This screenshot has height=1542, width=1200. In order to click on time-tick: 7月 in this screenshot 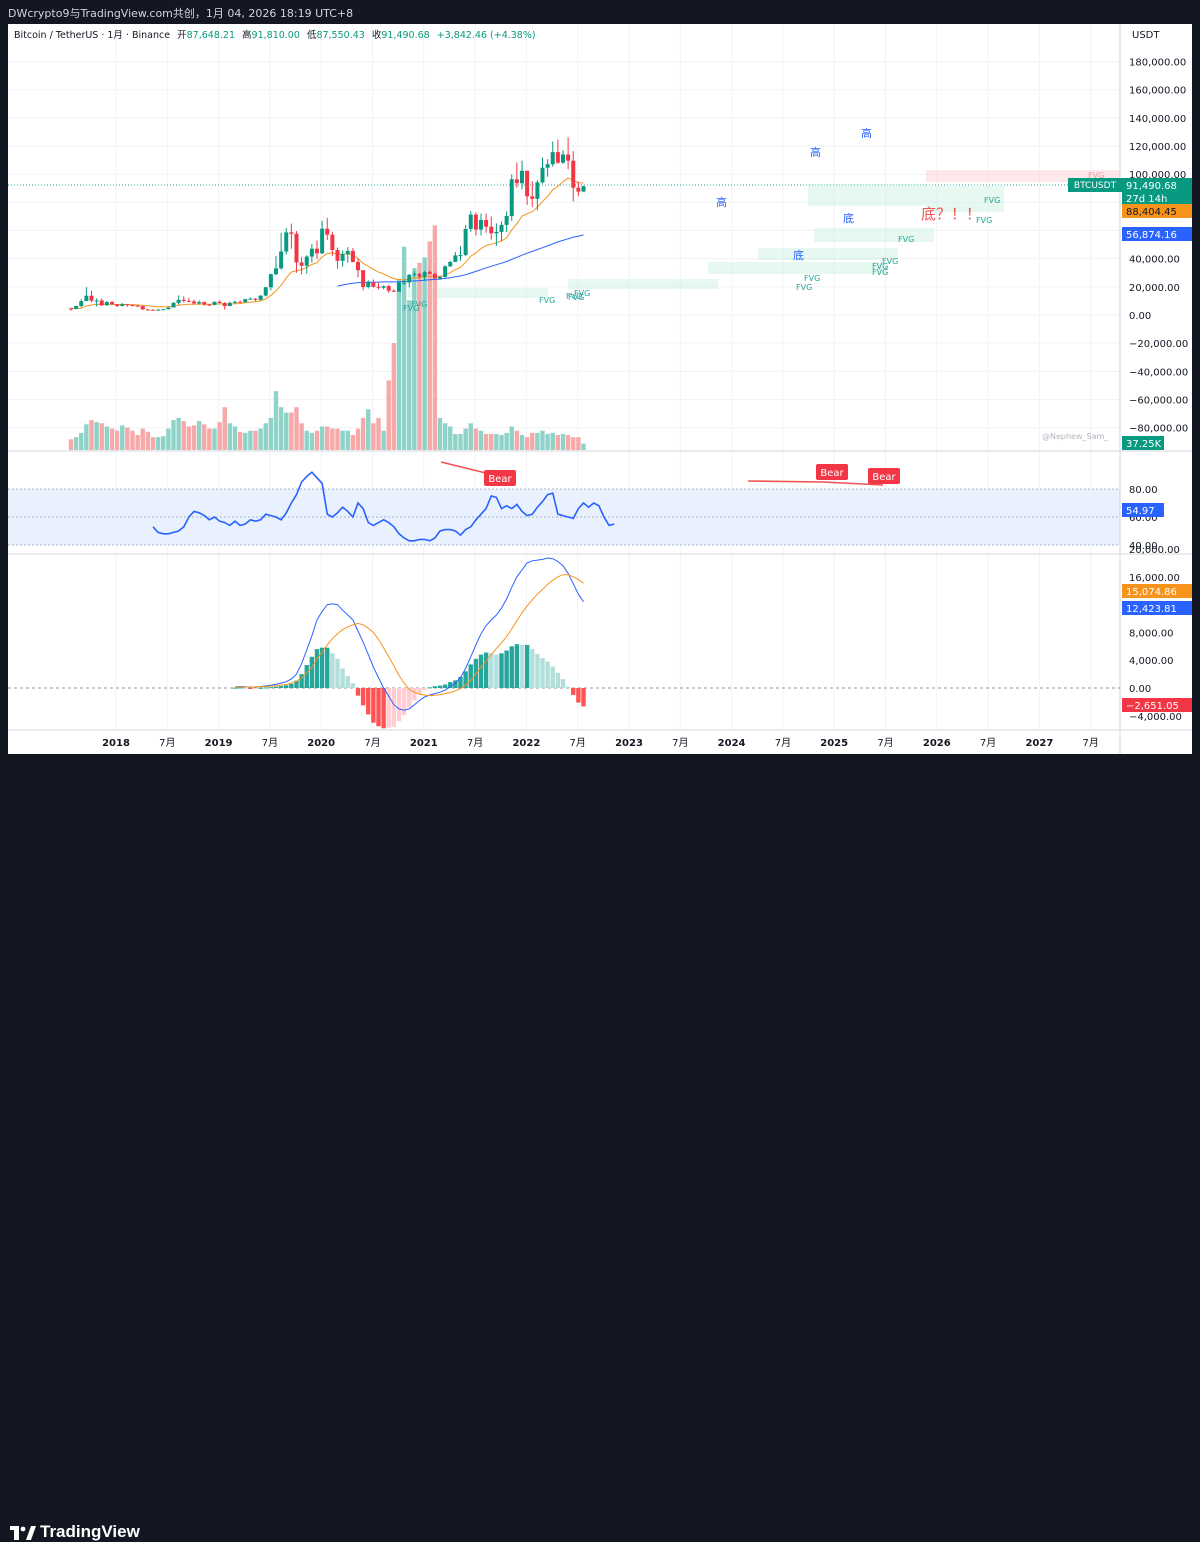, I will do `click(783, 743)`.